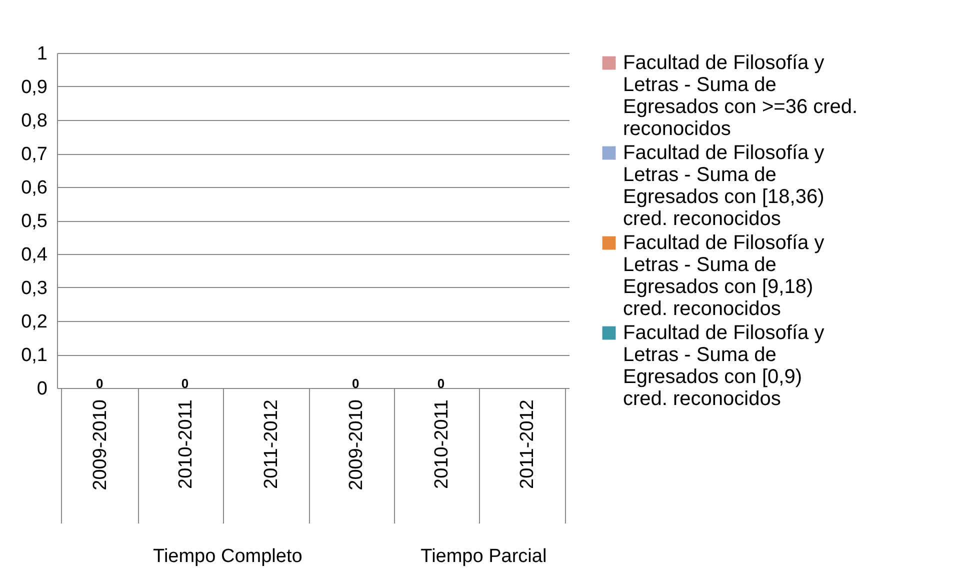 The height and width of the screenshot is (578, 956). Describe the element at coordinates (34, 121) in the screenshot. I see `y-tick-label: 0,8` at that location.